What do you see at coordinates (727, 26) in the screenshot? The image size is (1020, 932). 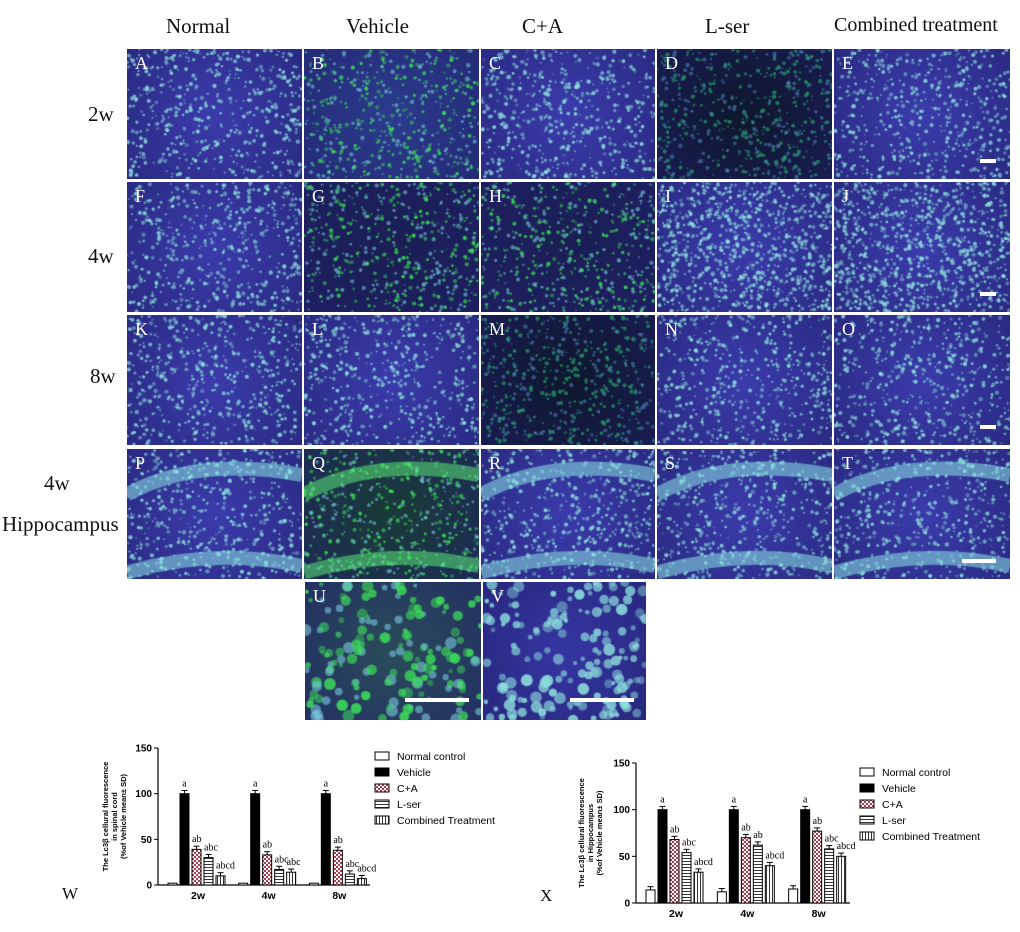 I see `column-header-lser: L-ser` at bounding box center [727, 26].